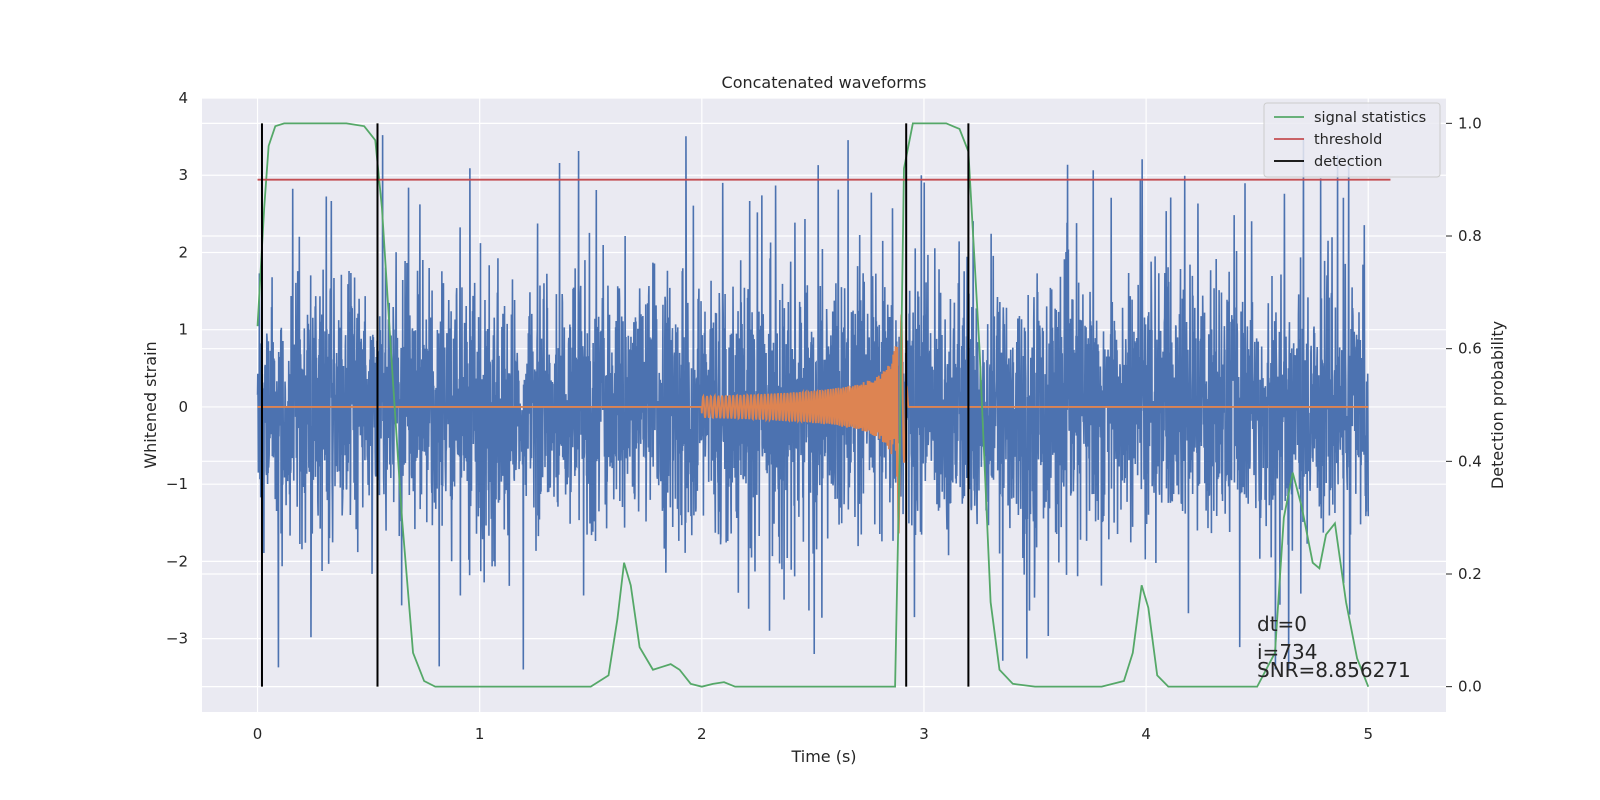 The width and height of the screenshot is (1600, 800). What do you see at coordinates (924, 734) in the screenshot?
I see `x-tick-label-3: 3` at bounding box center [924, 734].